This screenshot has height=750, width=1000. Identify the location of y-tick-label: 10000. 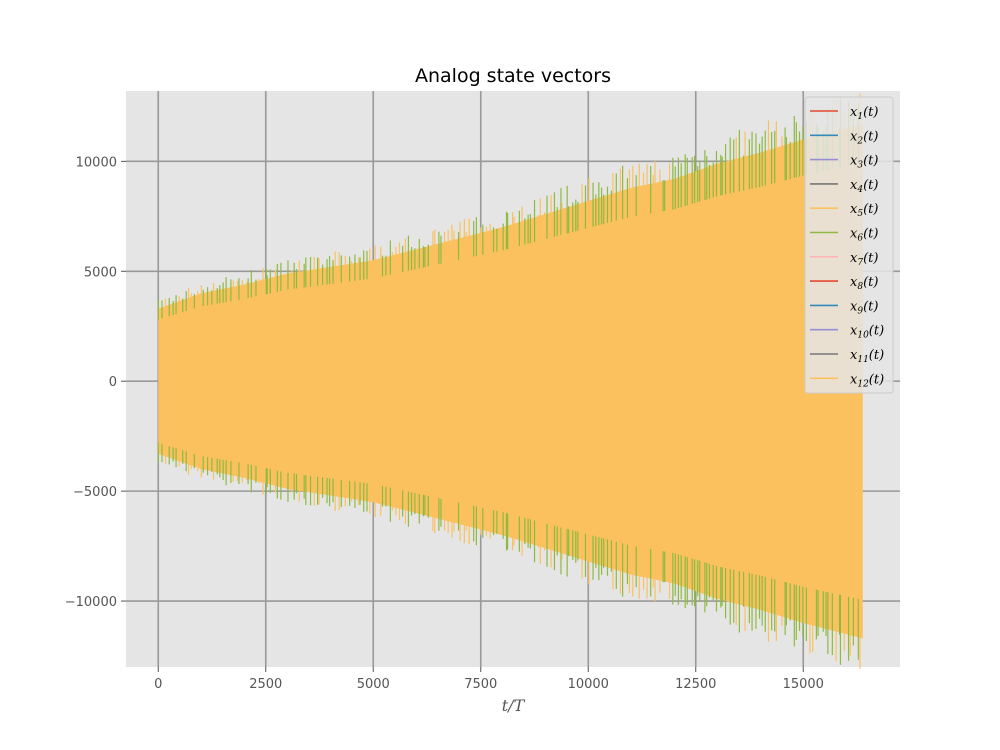
(96, 162).